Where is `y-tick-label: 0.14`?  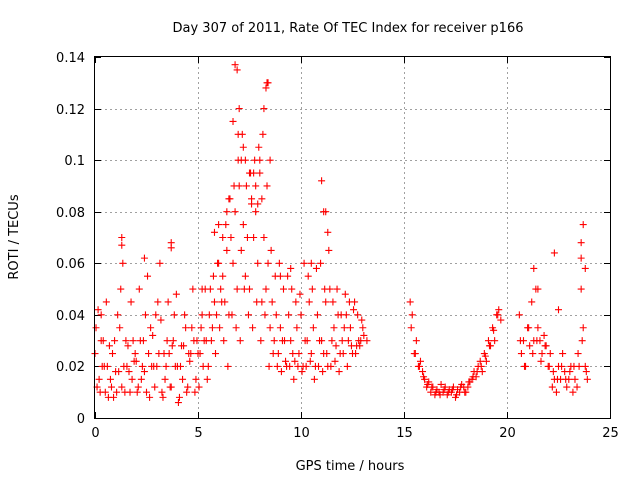
y-tick-label: 0.14 is located at coordinates (70, 58).